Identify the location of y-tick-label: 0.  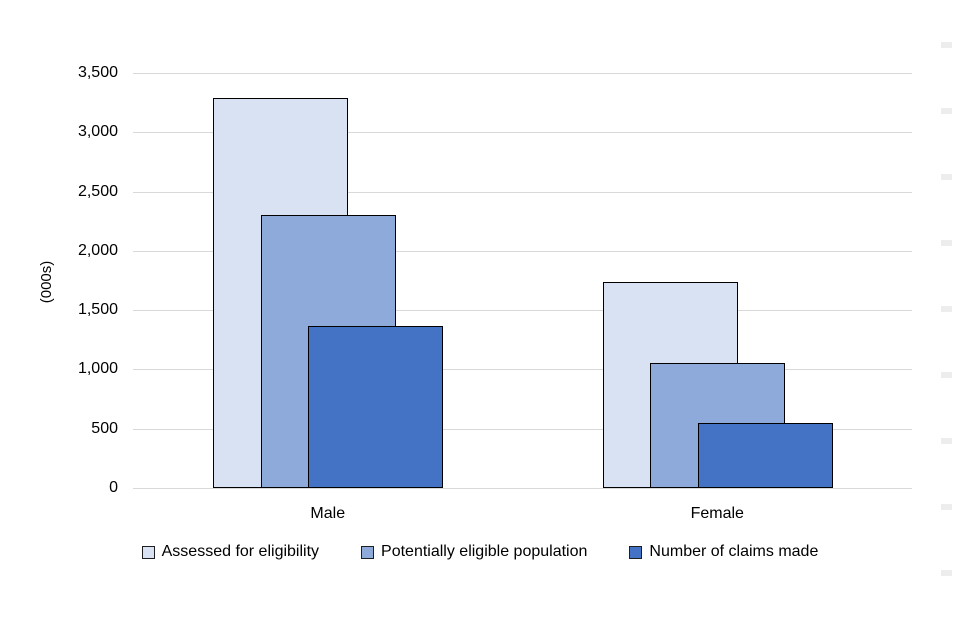
(113, 487).